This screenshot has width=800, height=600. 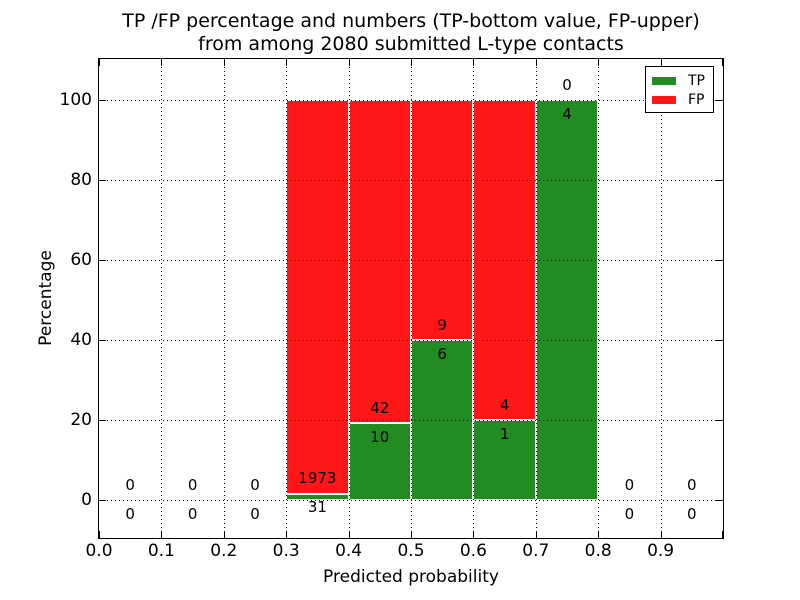 What do you see at coordinates (75, 100) in the screenshot?
I see `y-tick-label: 100` at bounding box center [75, 100].